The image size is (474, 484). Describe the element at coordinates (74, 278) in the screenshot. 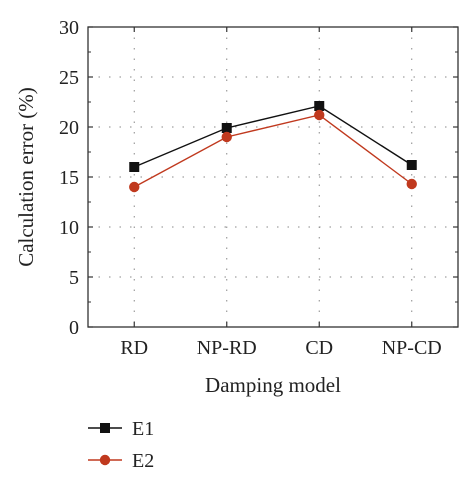

I see `y-tick-label: 5` at that location.